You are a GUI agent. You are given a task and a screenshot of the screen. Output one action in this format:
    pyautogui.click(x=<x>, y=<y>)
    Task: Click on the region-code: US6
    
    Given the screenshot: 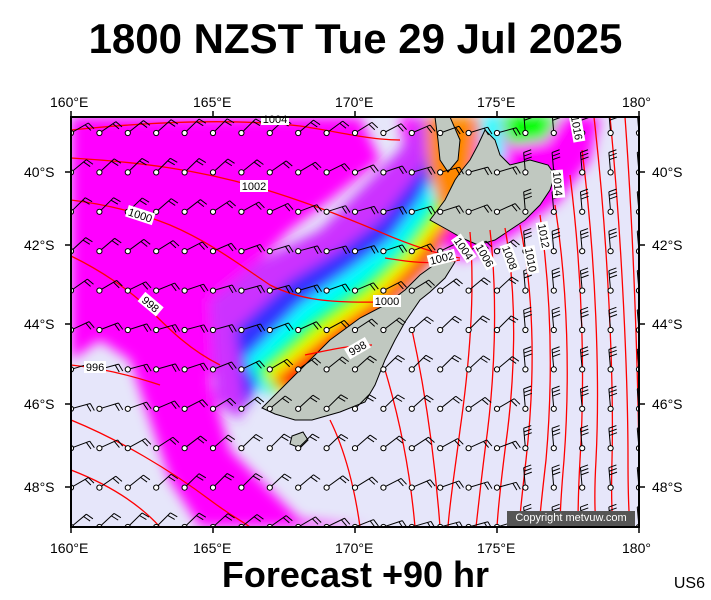 What is the action you would take?
    pyautogui.click(x=689, y=583)
    